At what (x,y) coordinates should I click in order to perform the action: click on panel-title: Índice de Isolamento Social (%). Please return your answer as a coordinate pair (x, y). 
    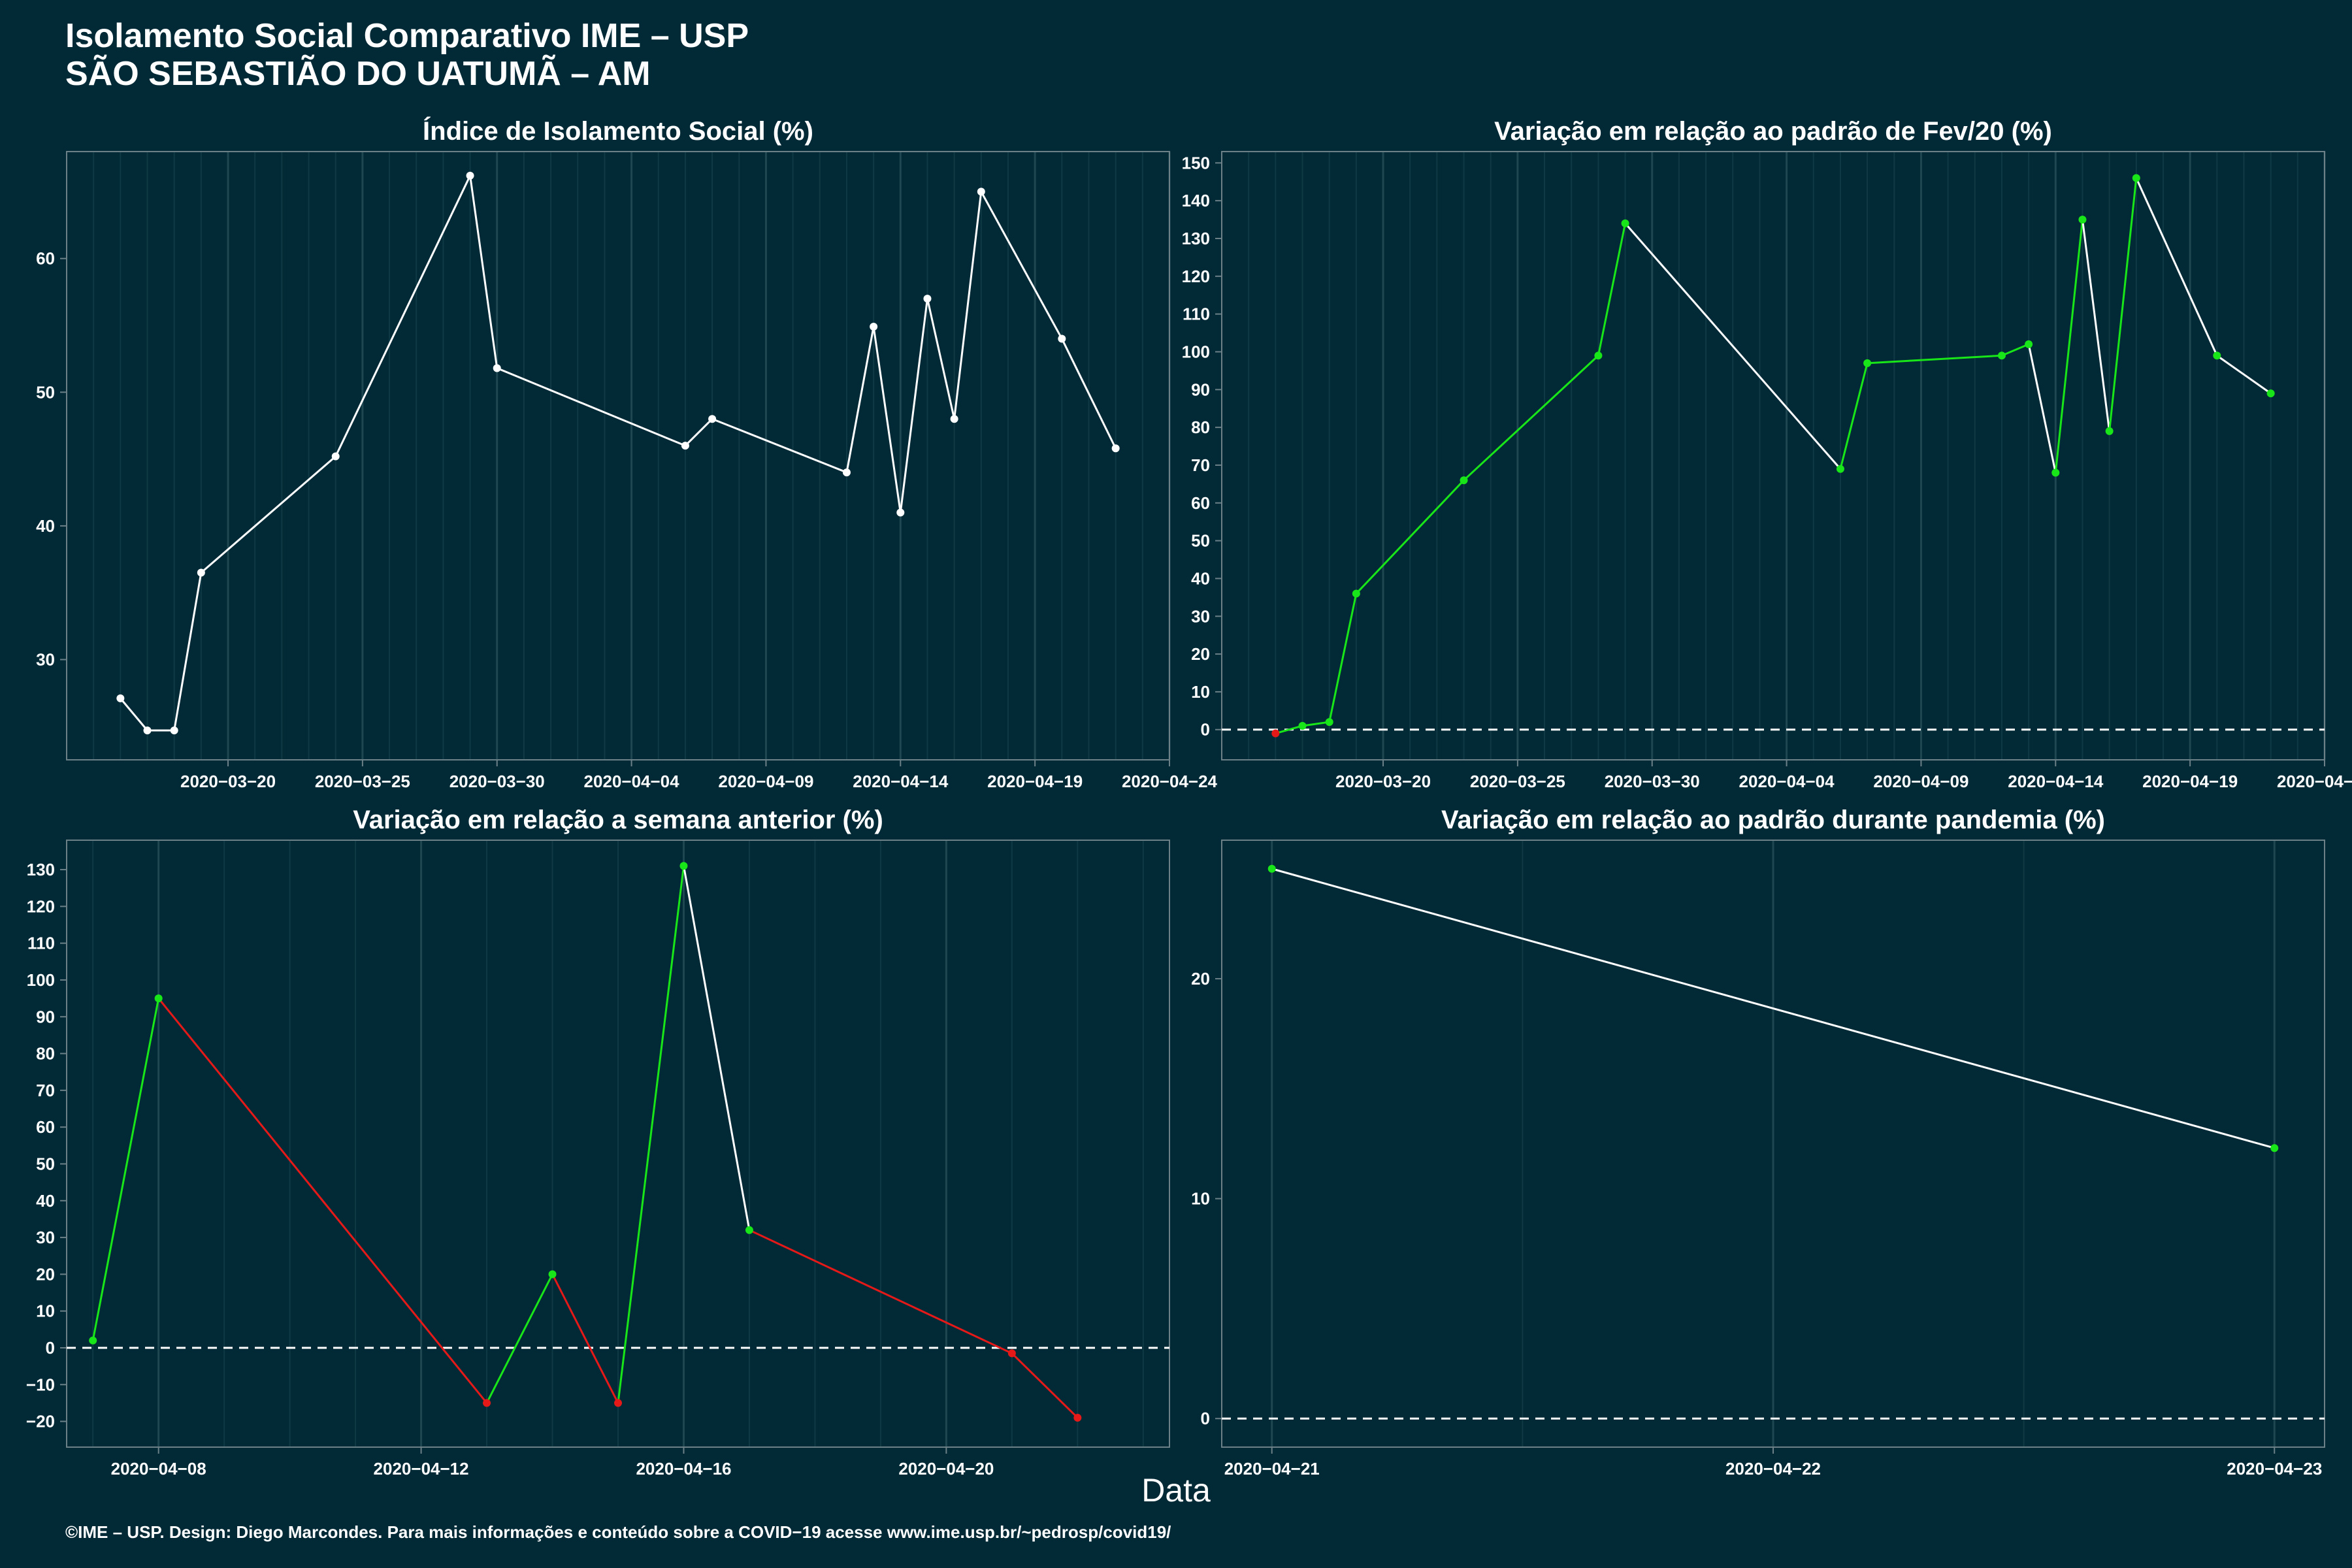
    Looking at the image, I should click on (618, 131).